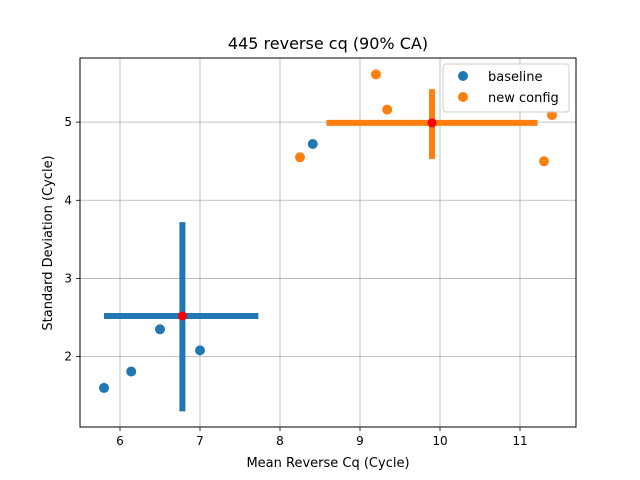  I want to click on x-tick-label: 6, so click(120, 441).